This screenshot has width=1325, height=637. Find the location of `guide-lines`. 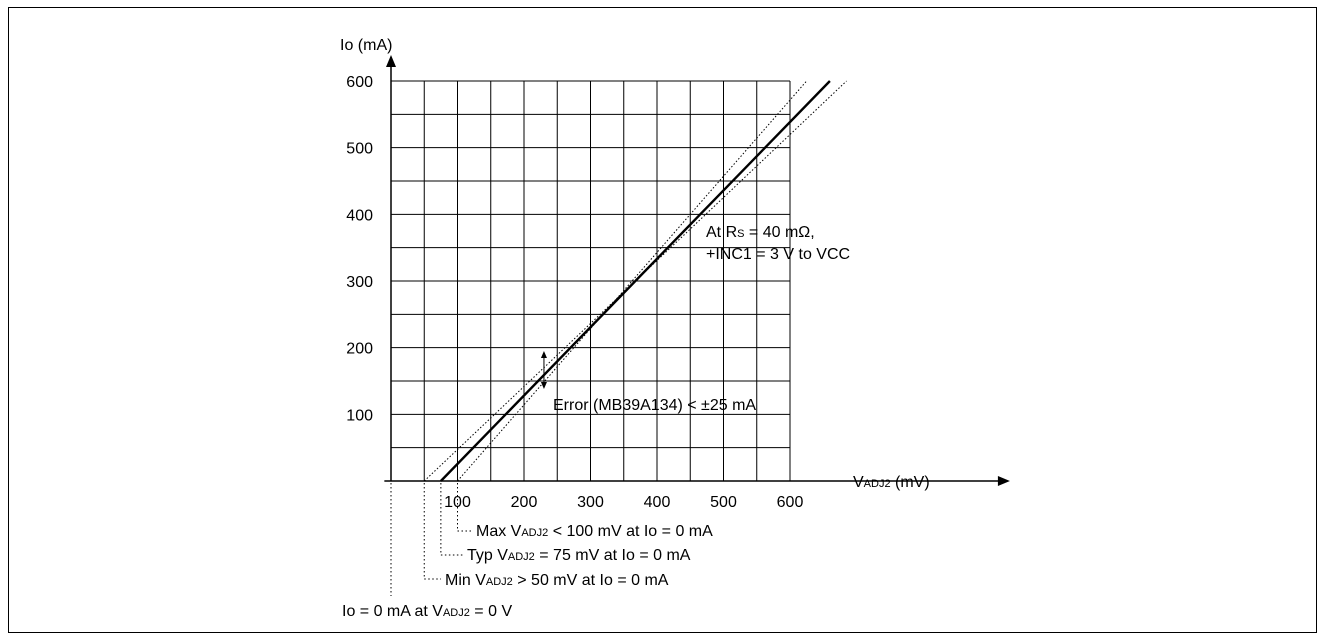

guide-lines is located at coordinates (431, 539).